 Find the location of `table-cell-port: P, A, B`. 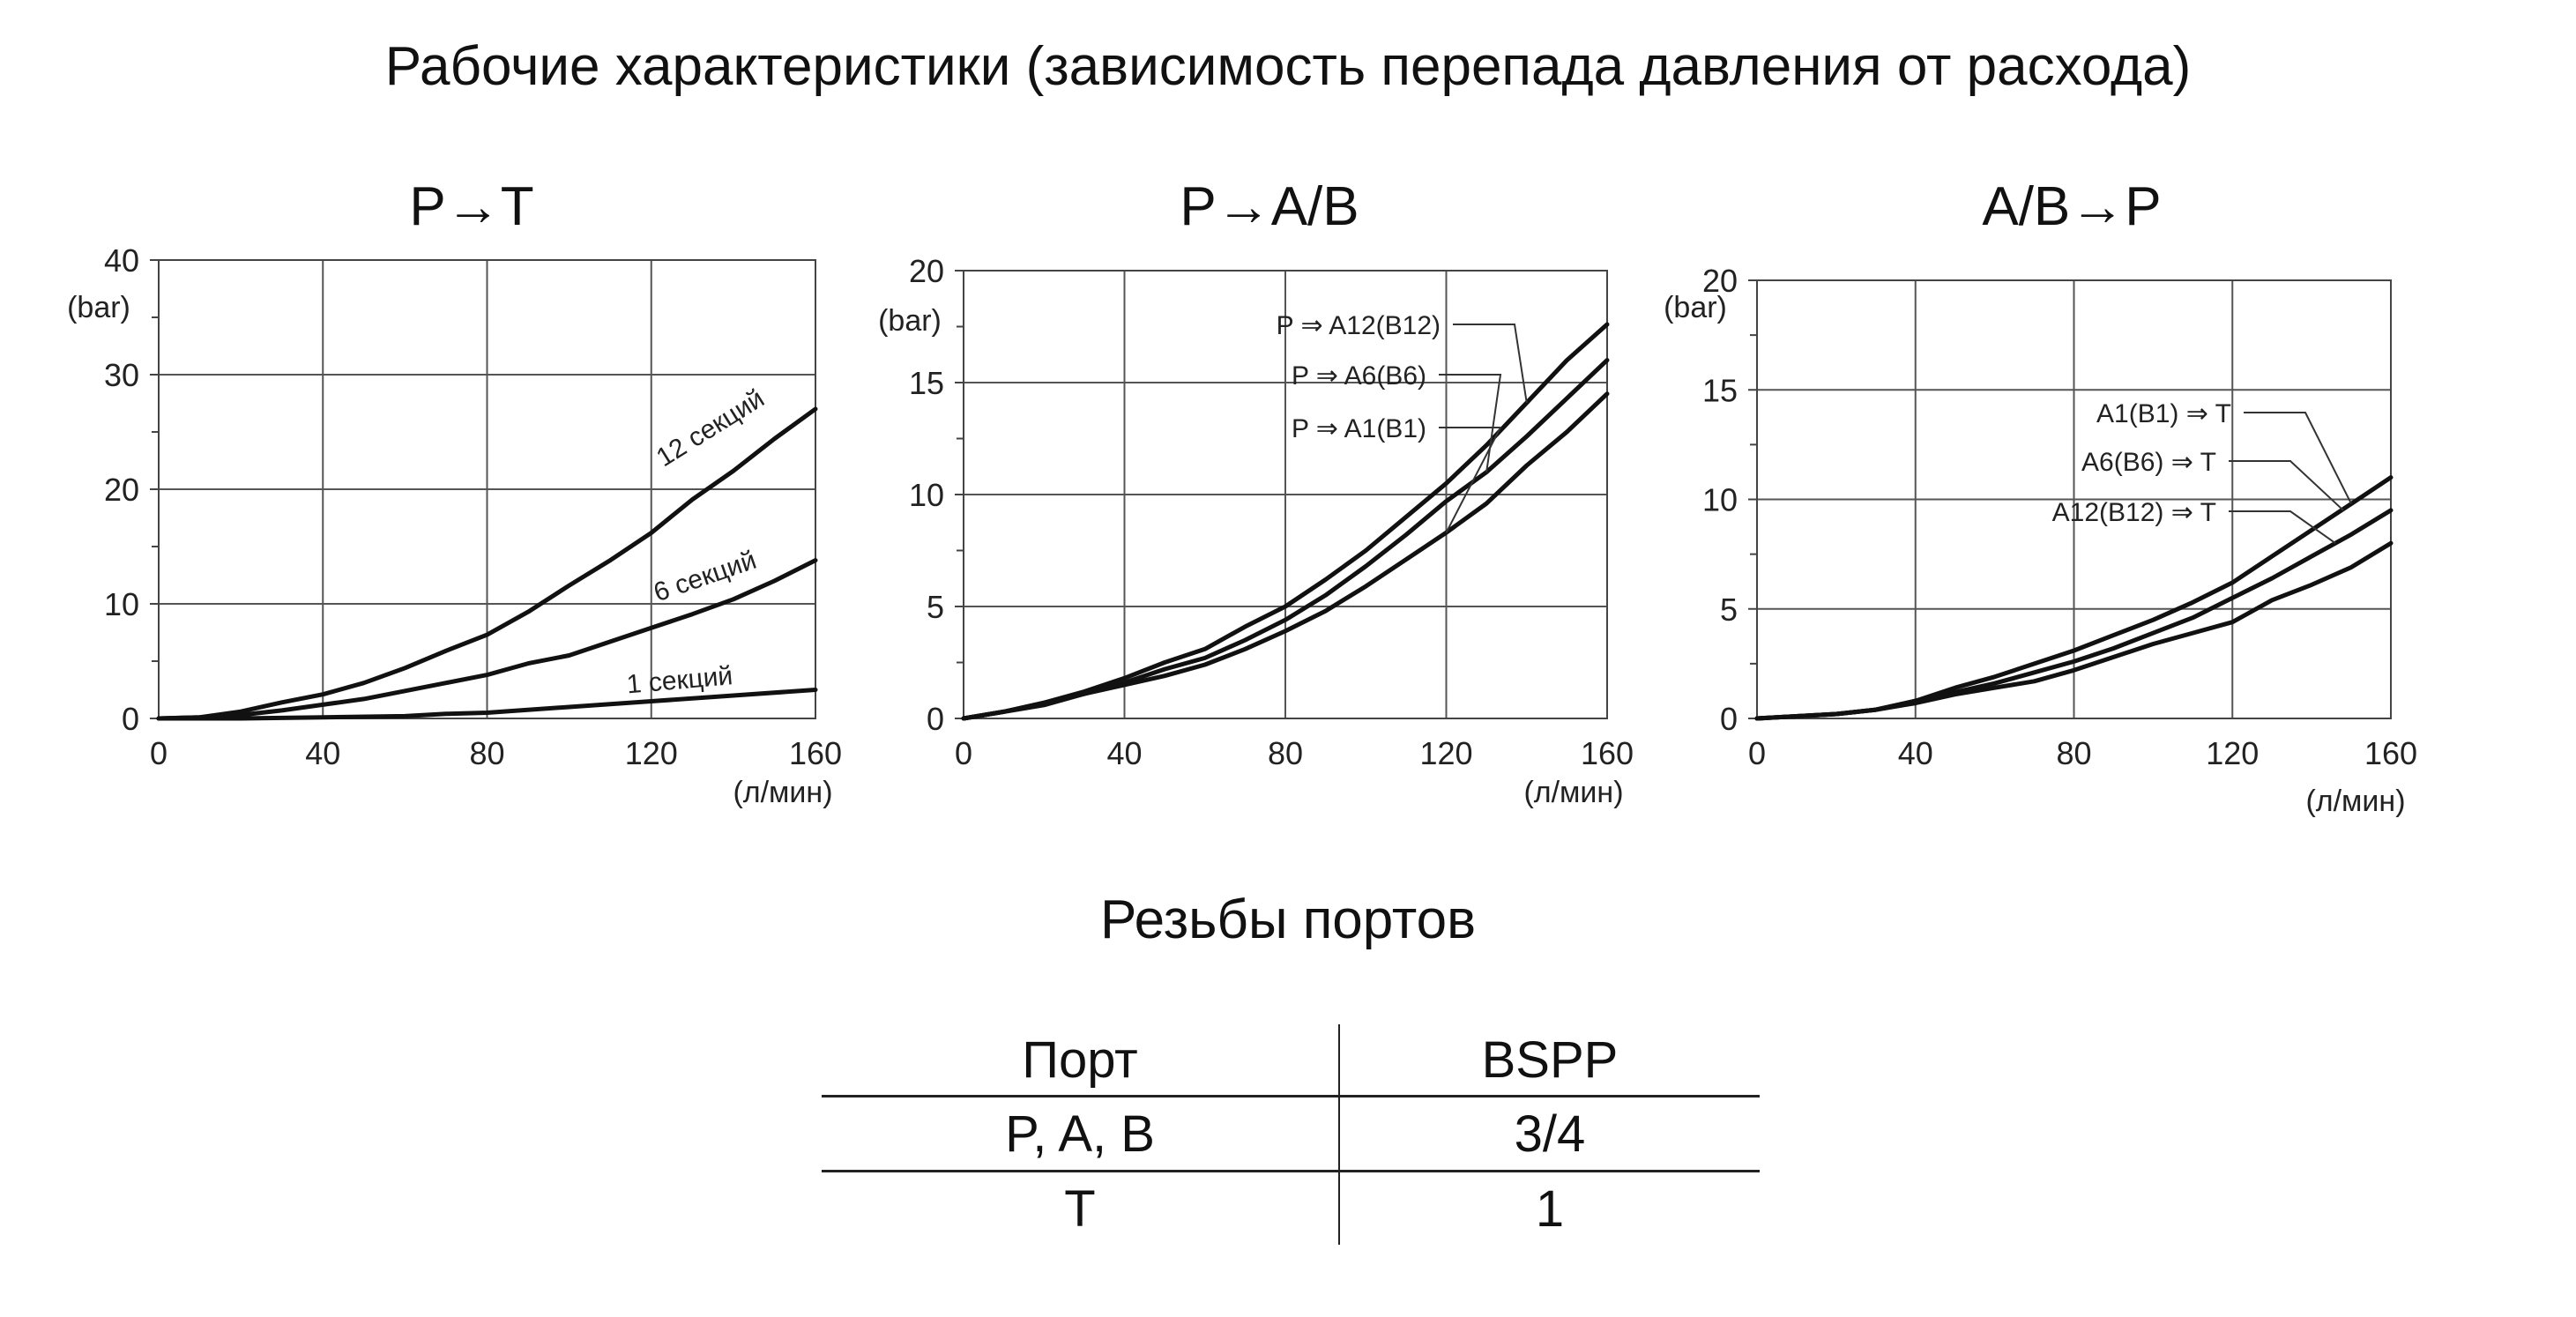

table-cell-port: P, A, B is located at coordinates (1081, 1134).